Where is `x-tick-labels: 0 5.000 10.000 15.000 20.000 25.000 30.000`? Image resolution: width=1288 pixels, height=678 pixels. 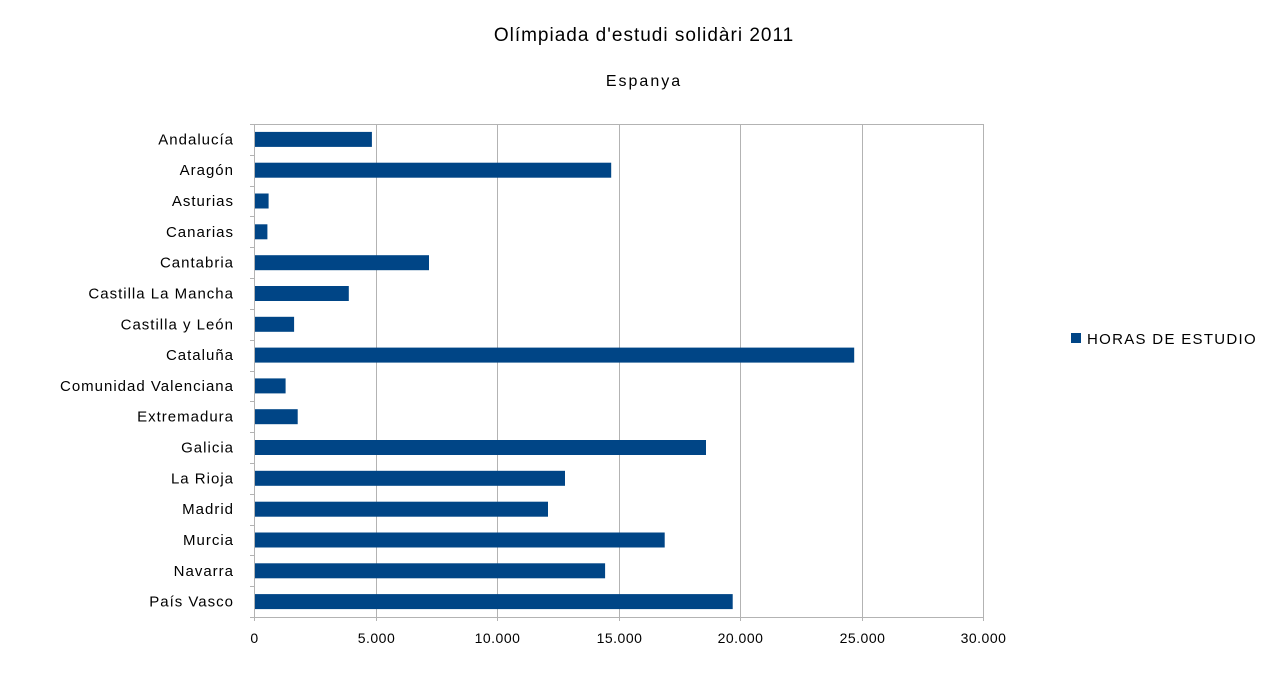 x-tick-labels: 0 5.000 10.000 15.000 20.000 25.000 30.000 is located at coordinates (628, 638).